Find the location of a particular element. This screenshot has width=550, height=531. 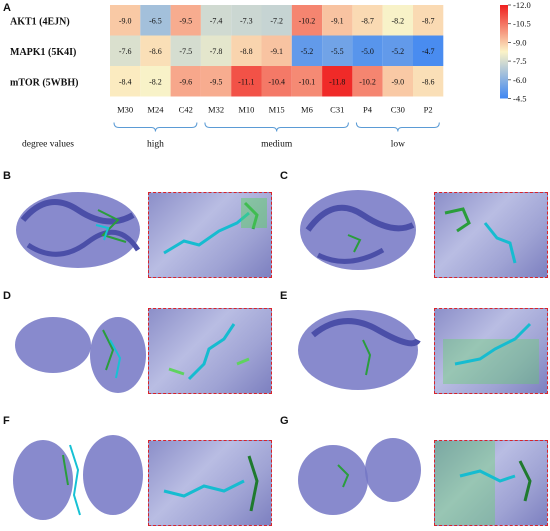

colorbar-tick-label: -7.5 is located at coordinates (519, 61).